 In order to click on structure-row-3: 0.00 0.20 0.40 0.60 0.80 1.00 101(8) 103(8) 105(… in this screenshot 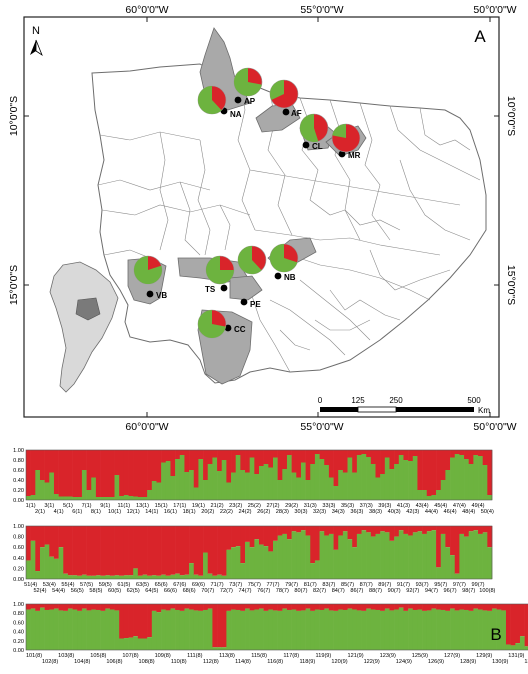, I will do `click(270, 633)`.